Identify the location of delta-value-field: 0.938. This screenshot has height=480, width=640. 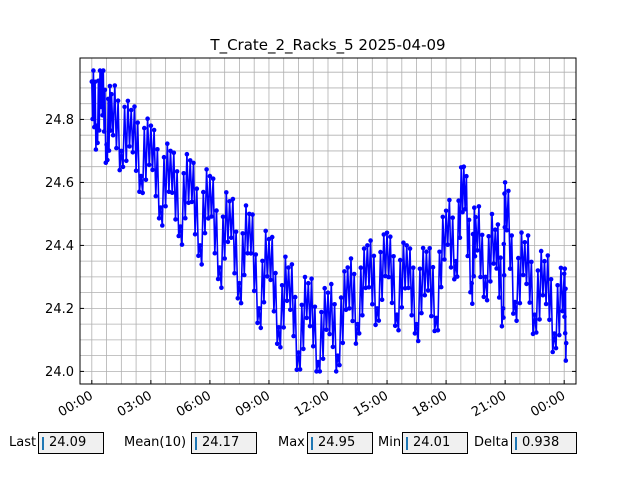
(544, 443).